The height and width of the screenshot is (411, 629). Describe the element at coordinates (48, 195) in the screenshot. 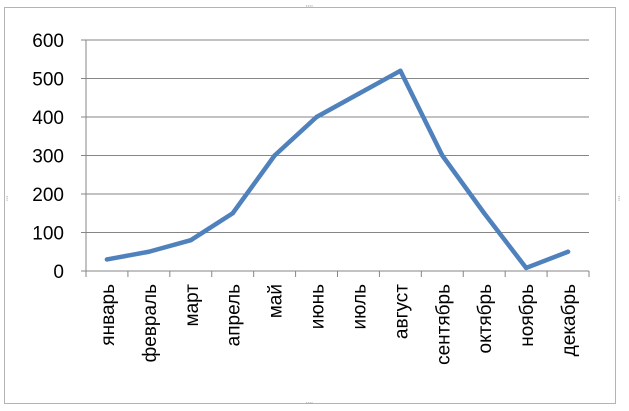

I see `y-tick-label: 200` at that location.